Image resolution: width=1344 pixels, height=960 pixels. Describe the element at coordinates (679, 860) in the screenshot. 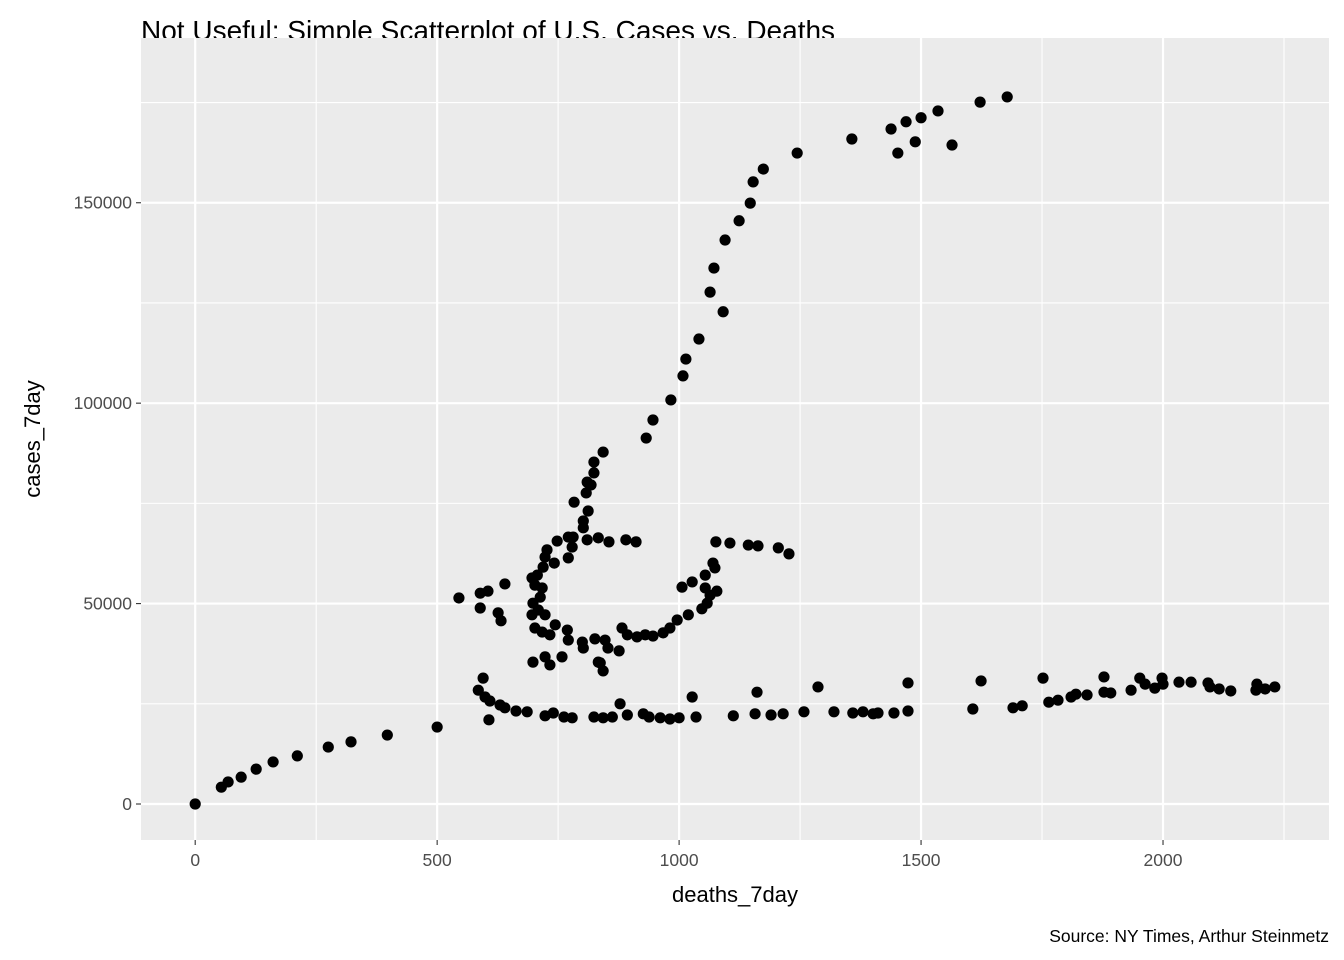

I see `x-tick-label: 1000` at that location.